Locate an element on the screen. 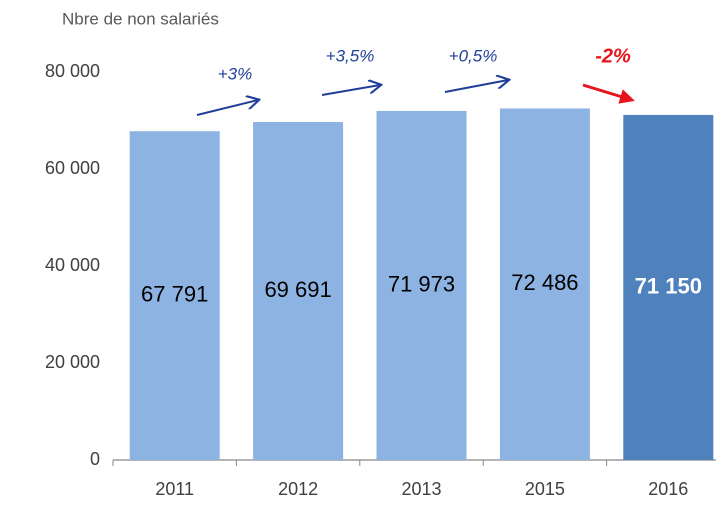  y-axis-title: Nbre de non salariés is located at coordinates (140, 18).